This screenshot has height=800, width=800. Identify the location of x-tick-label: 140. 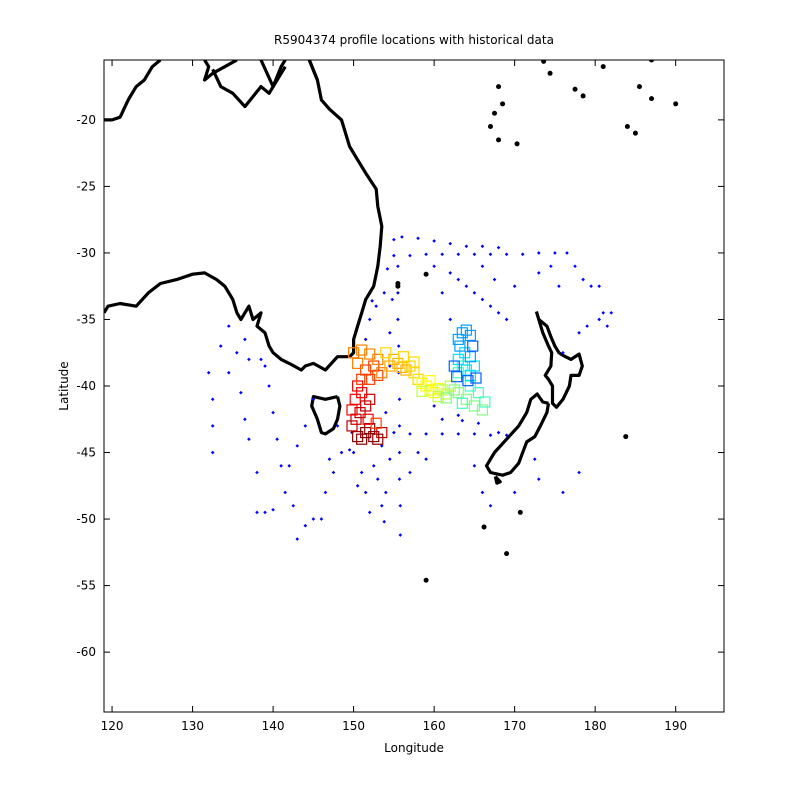
(273, 726).